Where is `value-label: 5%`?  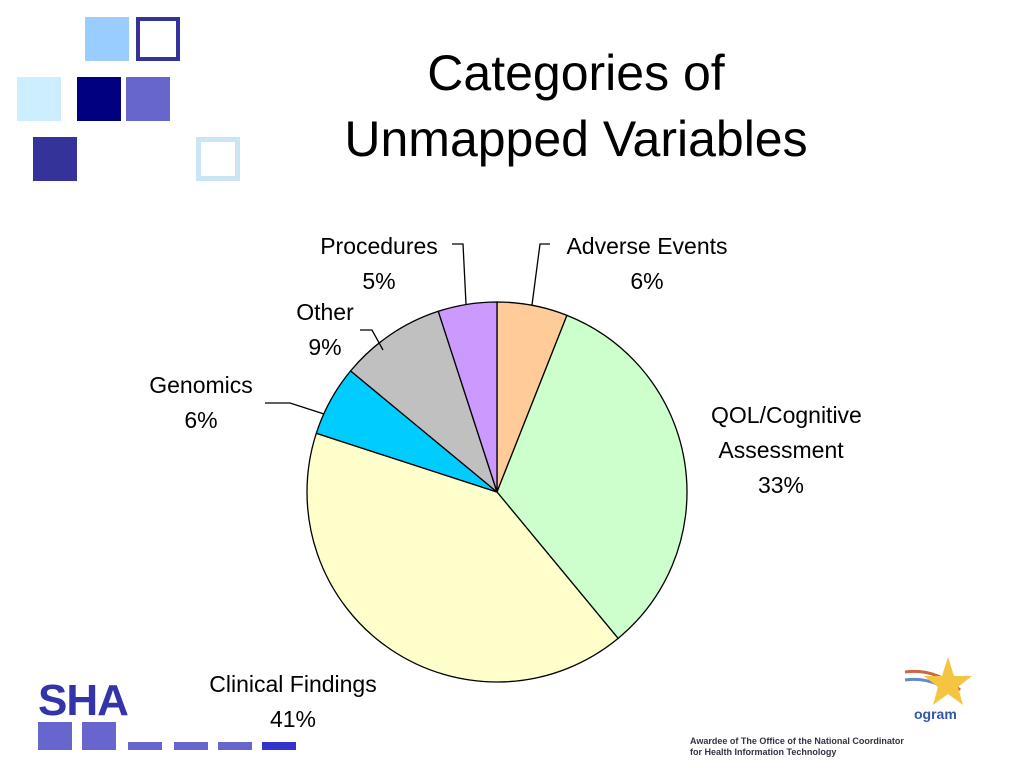 value-label: 5% is located at coordinates (379, 281).